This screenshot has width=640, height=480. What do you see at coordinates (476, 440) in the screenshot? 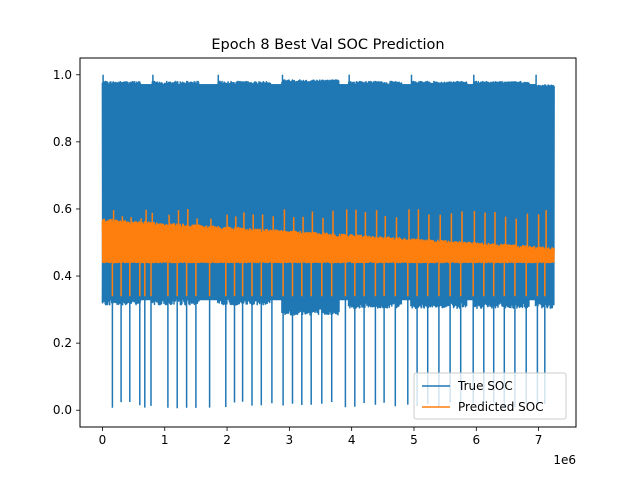
I see `x-tick-label: 6` at bounding box center [476, 440].